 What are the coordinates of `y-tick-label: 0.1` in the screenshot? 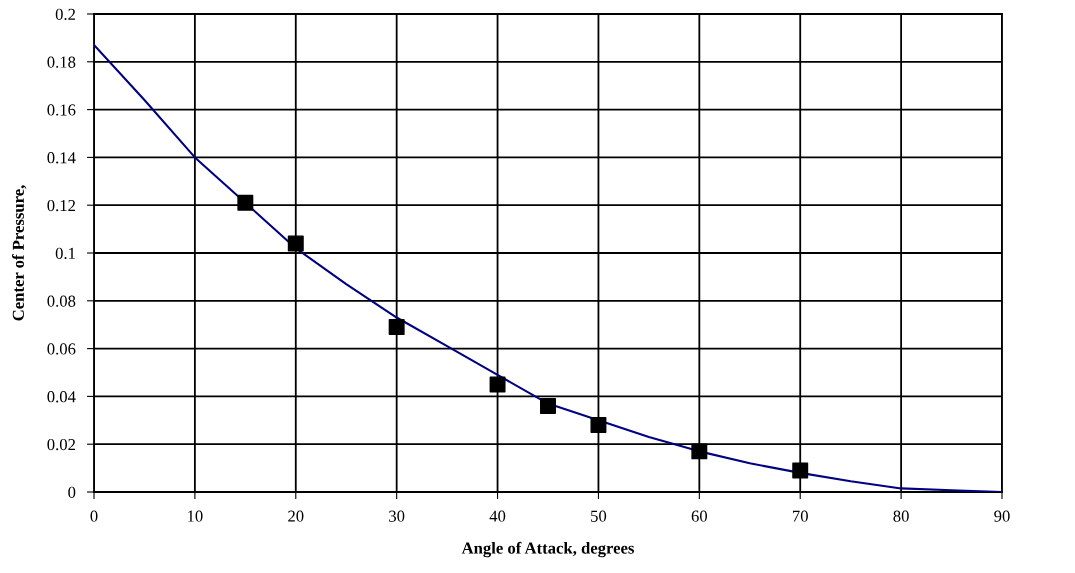 It's located at (65, 253).